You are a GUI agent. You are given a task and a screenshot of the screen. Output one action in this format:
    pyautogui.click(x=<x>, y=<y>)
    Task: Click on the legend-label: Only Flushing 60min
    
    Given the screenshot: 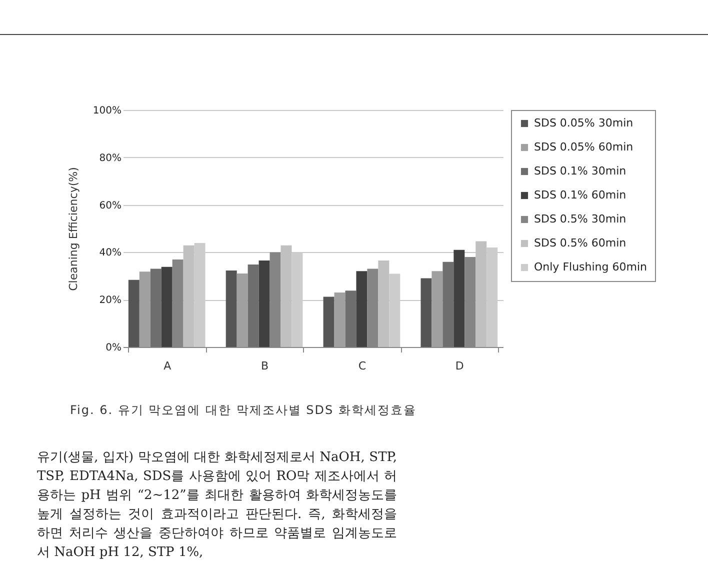 What is the action you would take?
    pyautogui.click(x=591, y=267)
    